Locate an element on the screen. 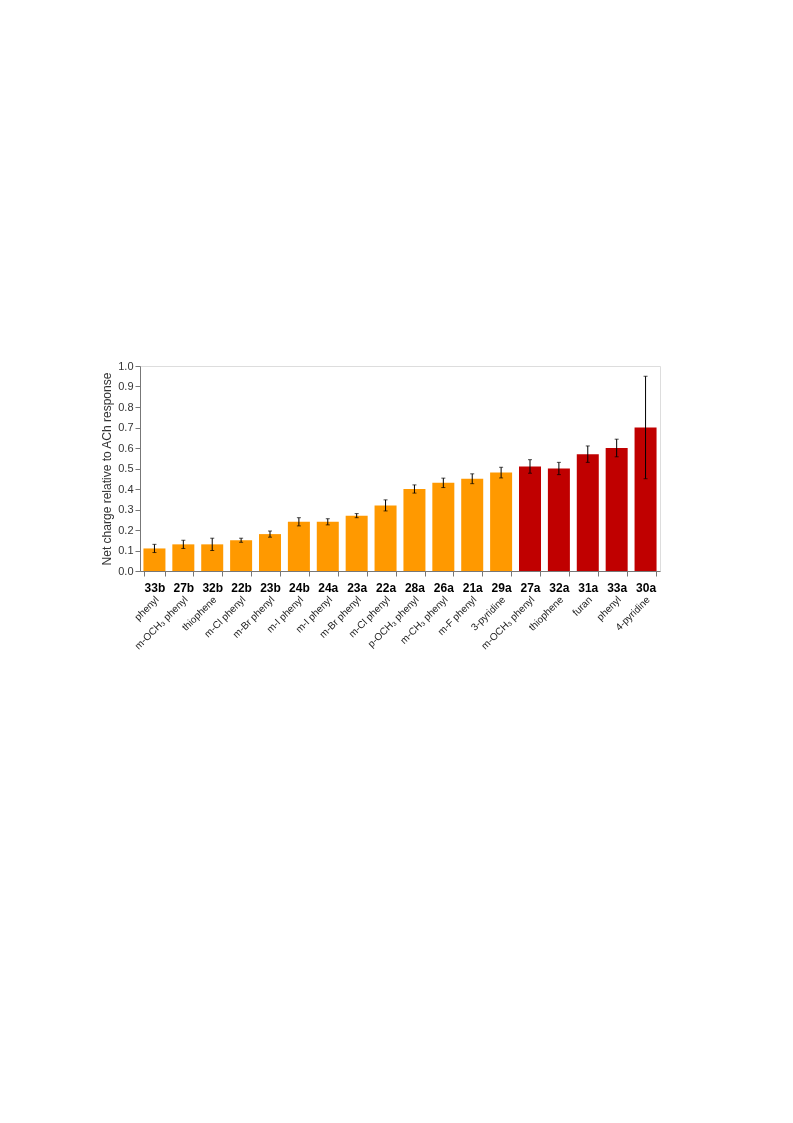 The width and height of the screenshot is (793, 1123). y-tick-label: 0.0 is located at coordinates (126, 570).